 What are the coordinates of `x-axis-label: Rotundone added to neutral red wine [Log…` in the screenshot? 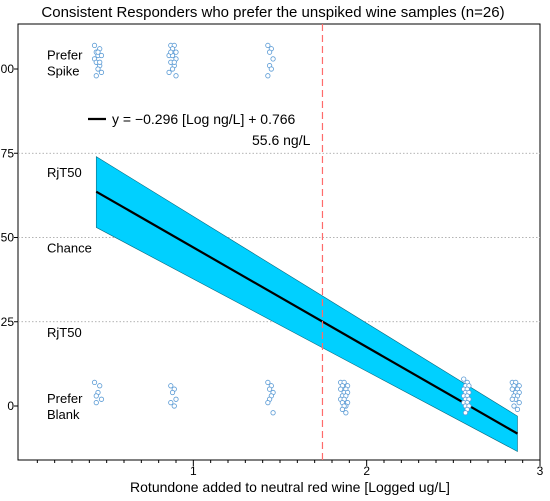 It's located at (290, 487).